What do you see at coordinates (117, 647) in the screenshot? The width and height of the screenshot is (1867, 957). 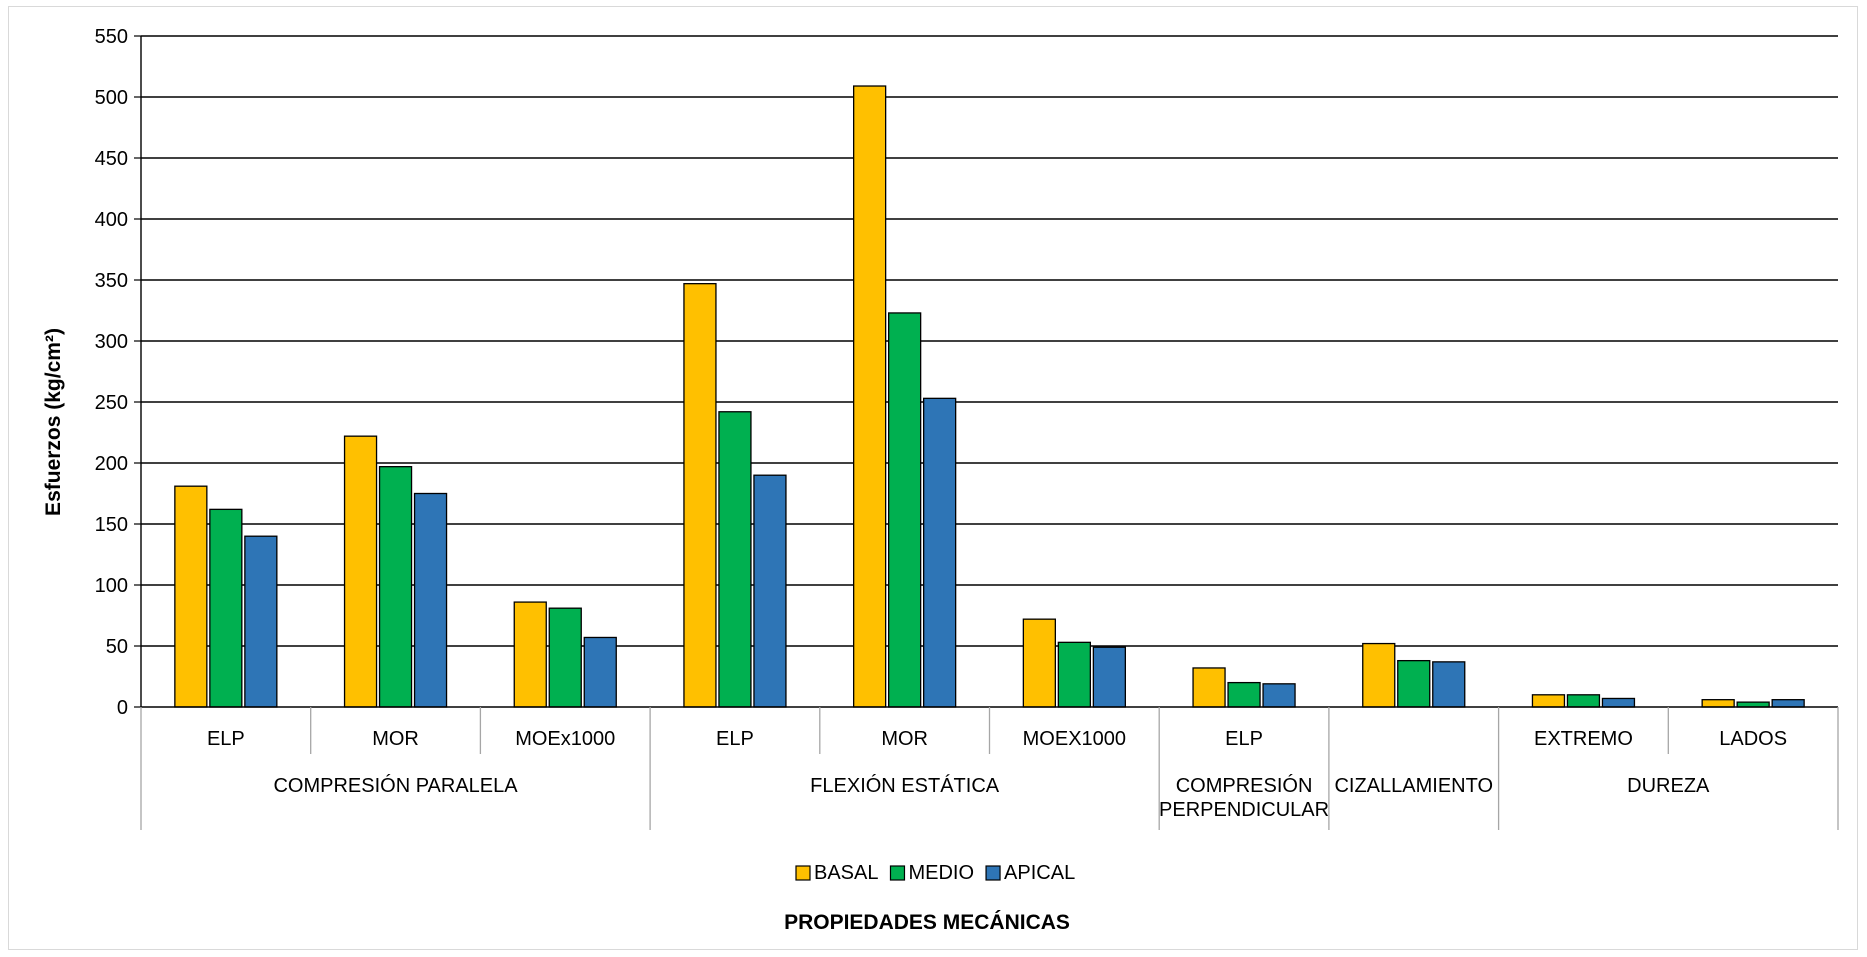 I see `y-tick-label: 50` at bounding box center [117, 647].